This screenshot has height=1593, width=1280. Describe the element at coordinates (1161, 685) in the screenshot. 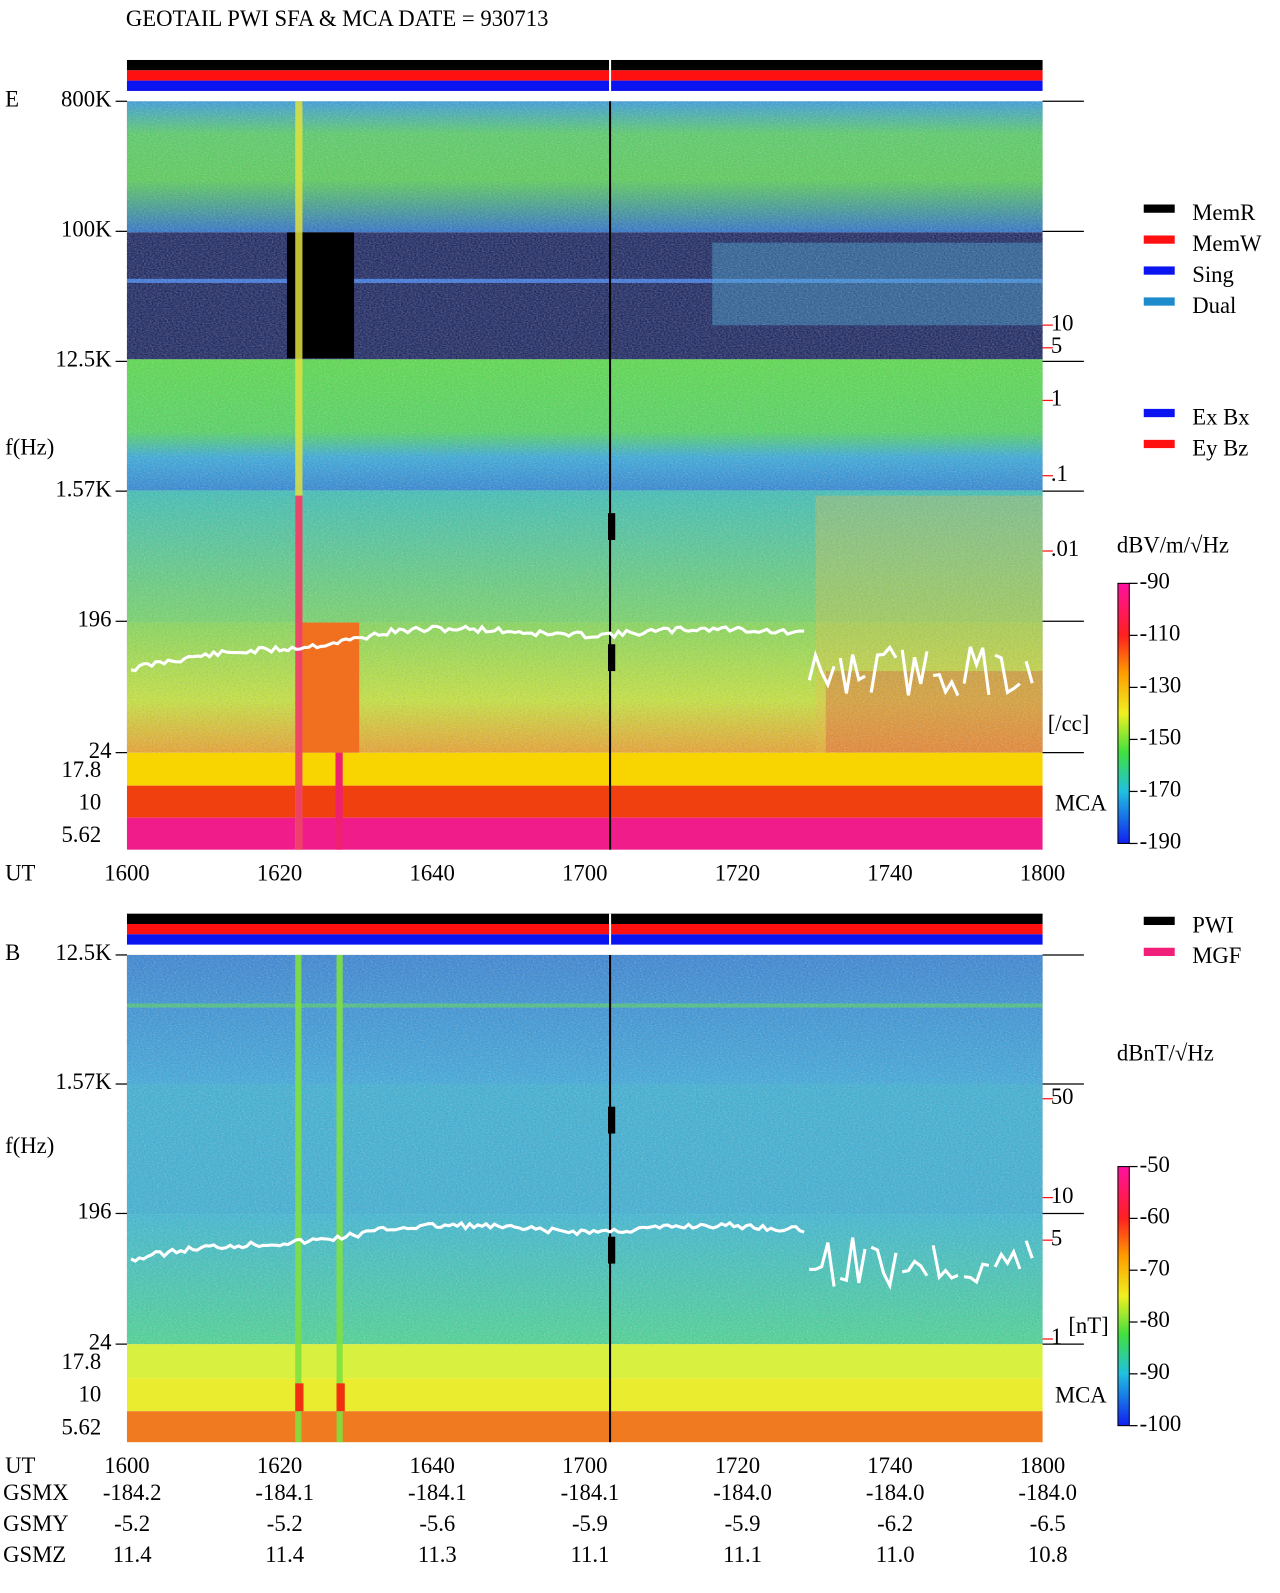

I see `colorbar-tick-label: -130` at that location.